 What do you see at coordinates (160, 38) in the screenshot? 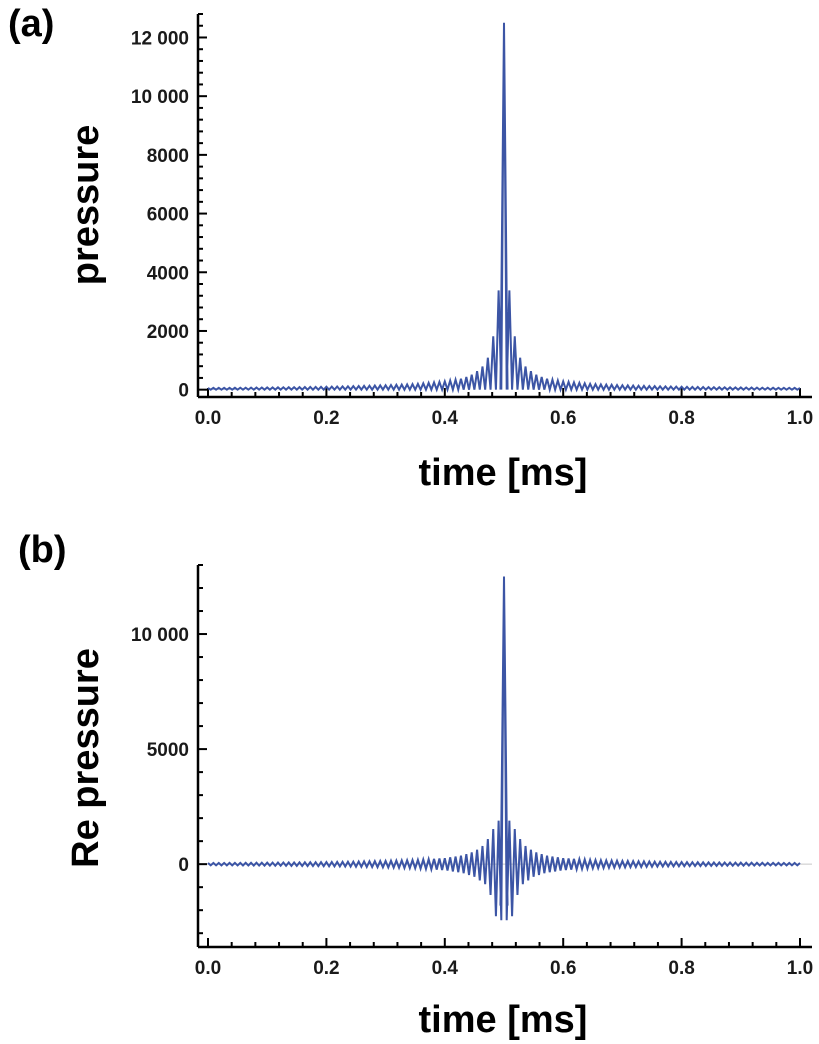
I see `y-tick-label: 12 000` at bounding box center [160, 38].